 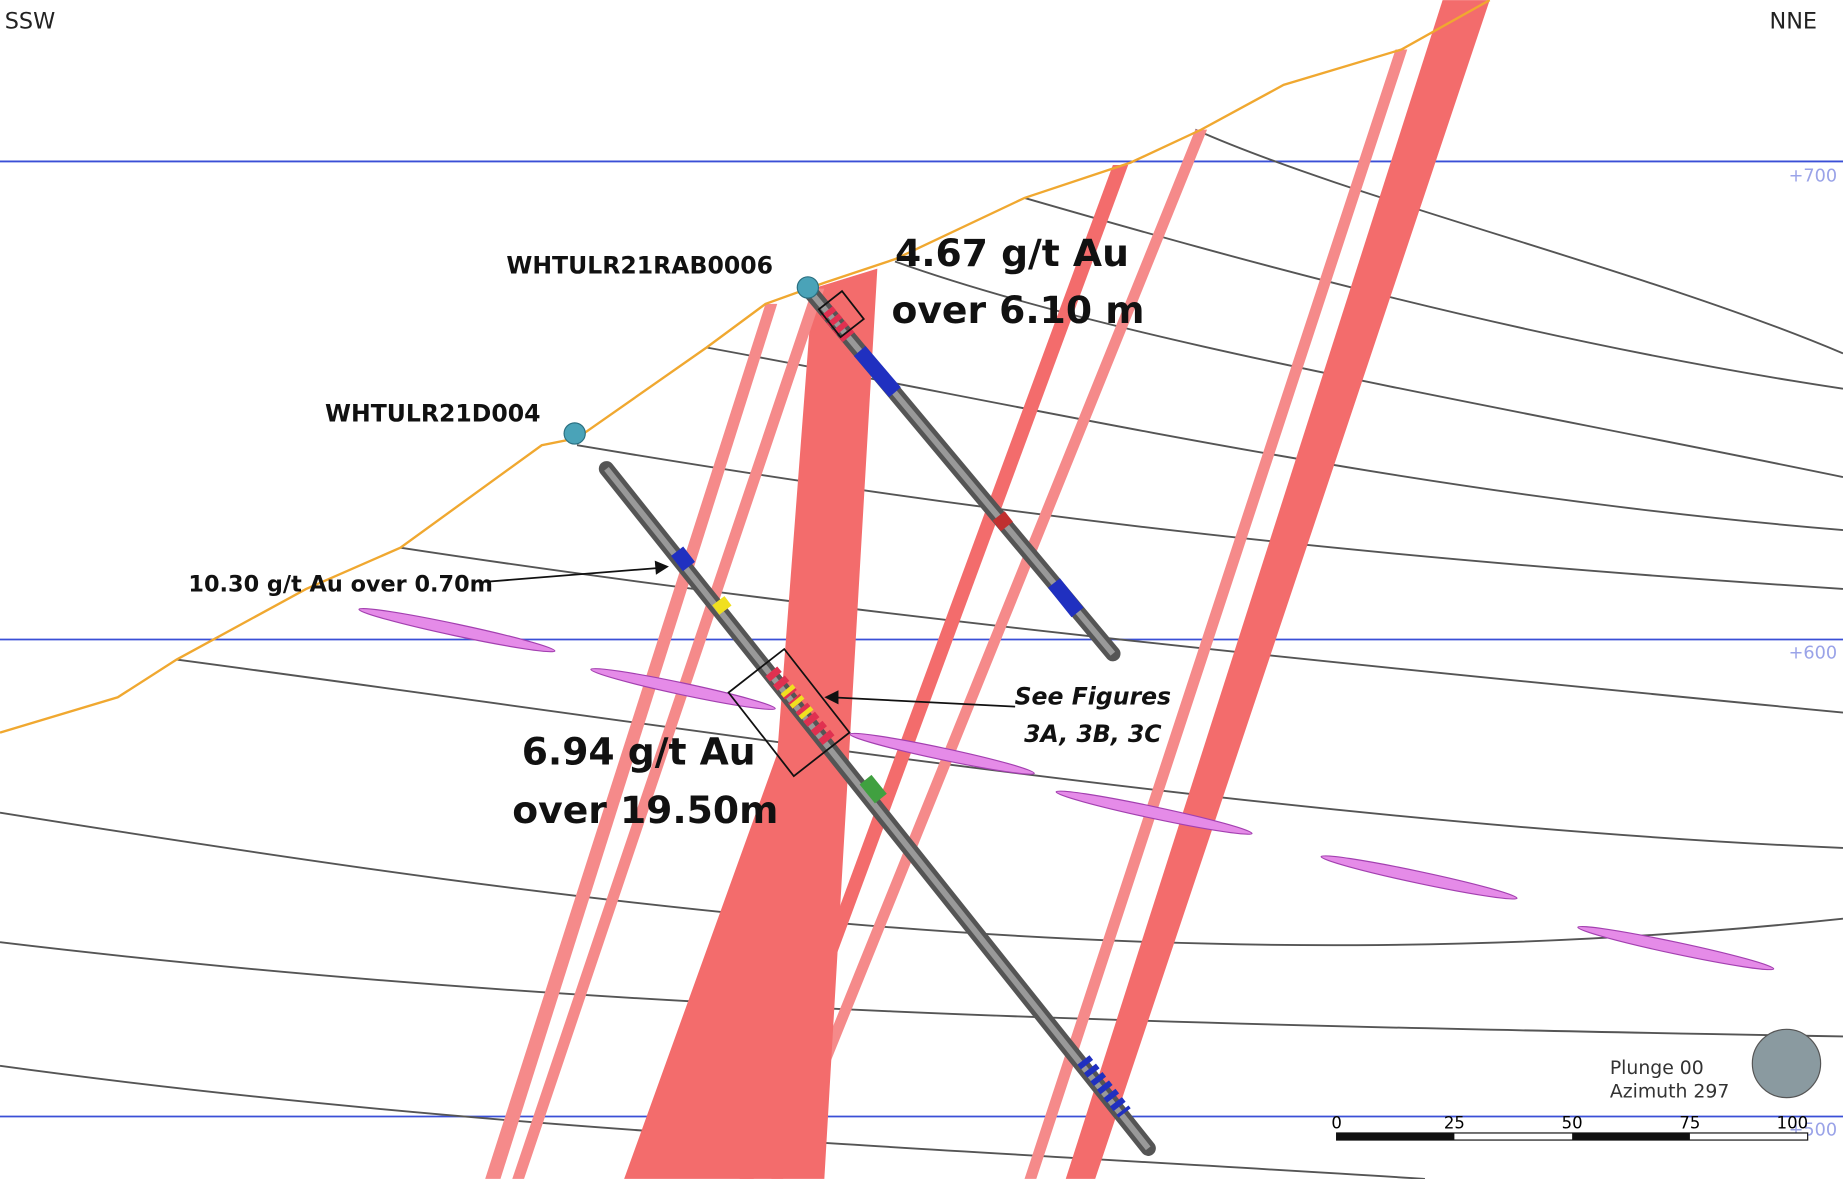 I want to click on scale-label: 50, so click(x=1572, y=1122).